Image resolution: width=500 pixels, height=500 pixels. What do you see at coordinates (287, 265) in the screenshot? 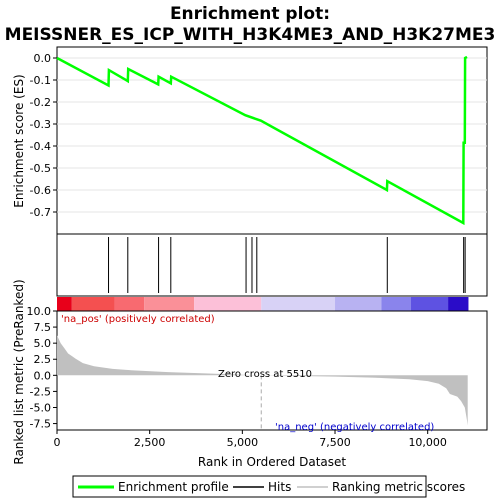
I see `hits-group` at bounding box center [287, 265].